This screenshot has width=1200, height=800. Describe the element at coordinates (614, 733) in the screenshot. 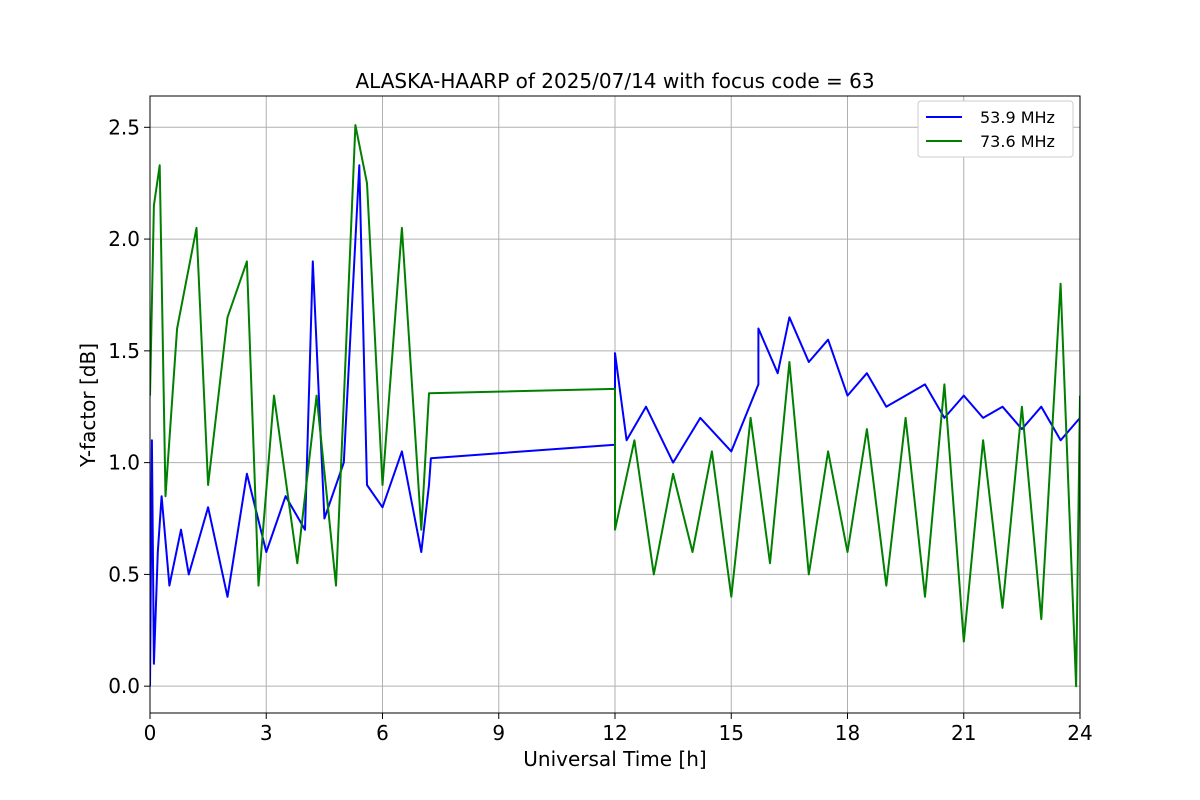

I see `x-tick-label: 12` at that location.